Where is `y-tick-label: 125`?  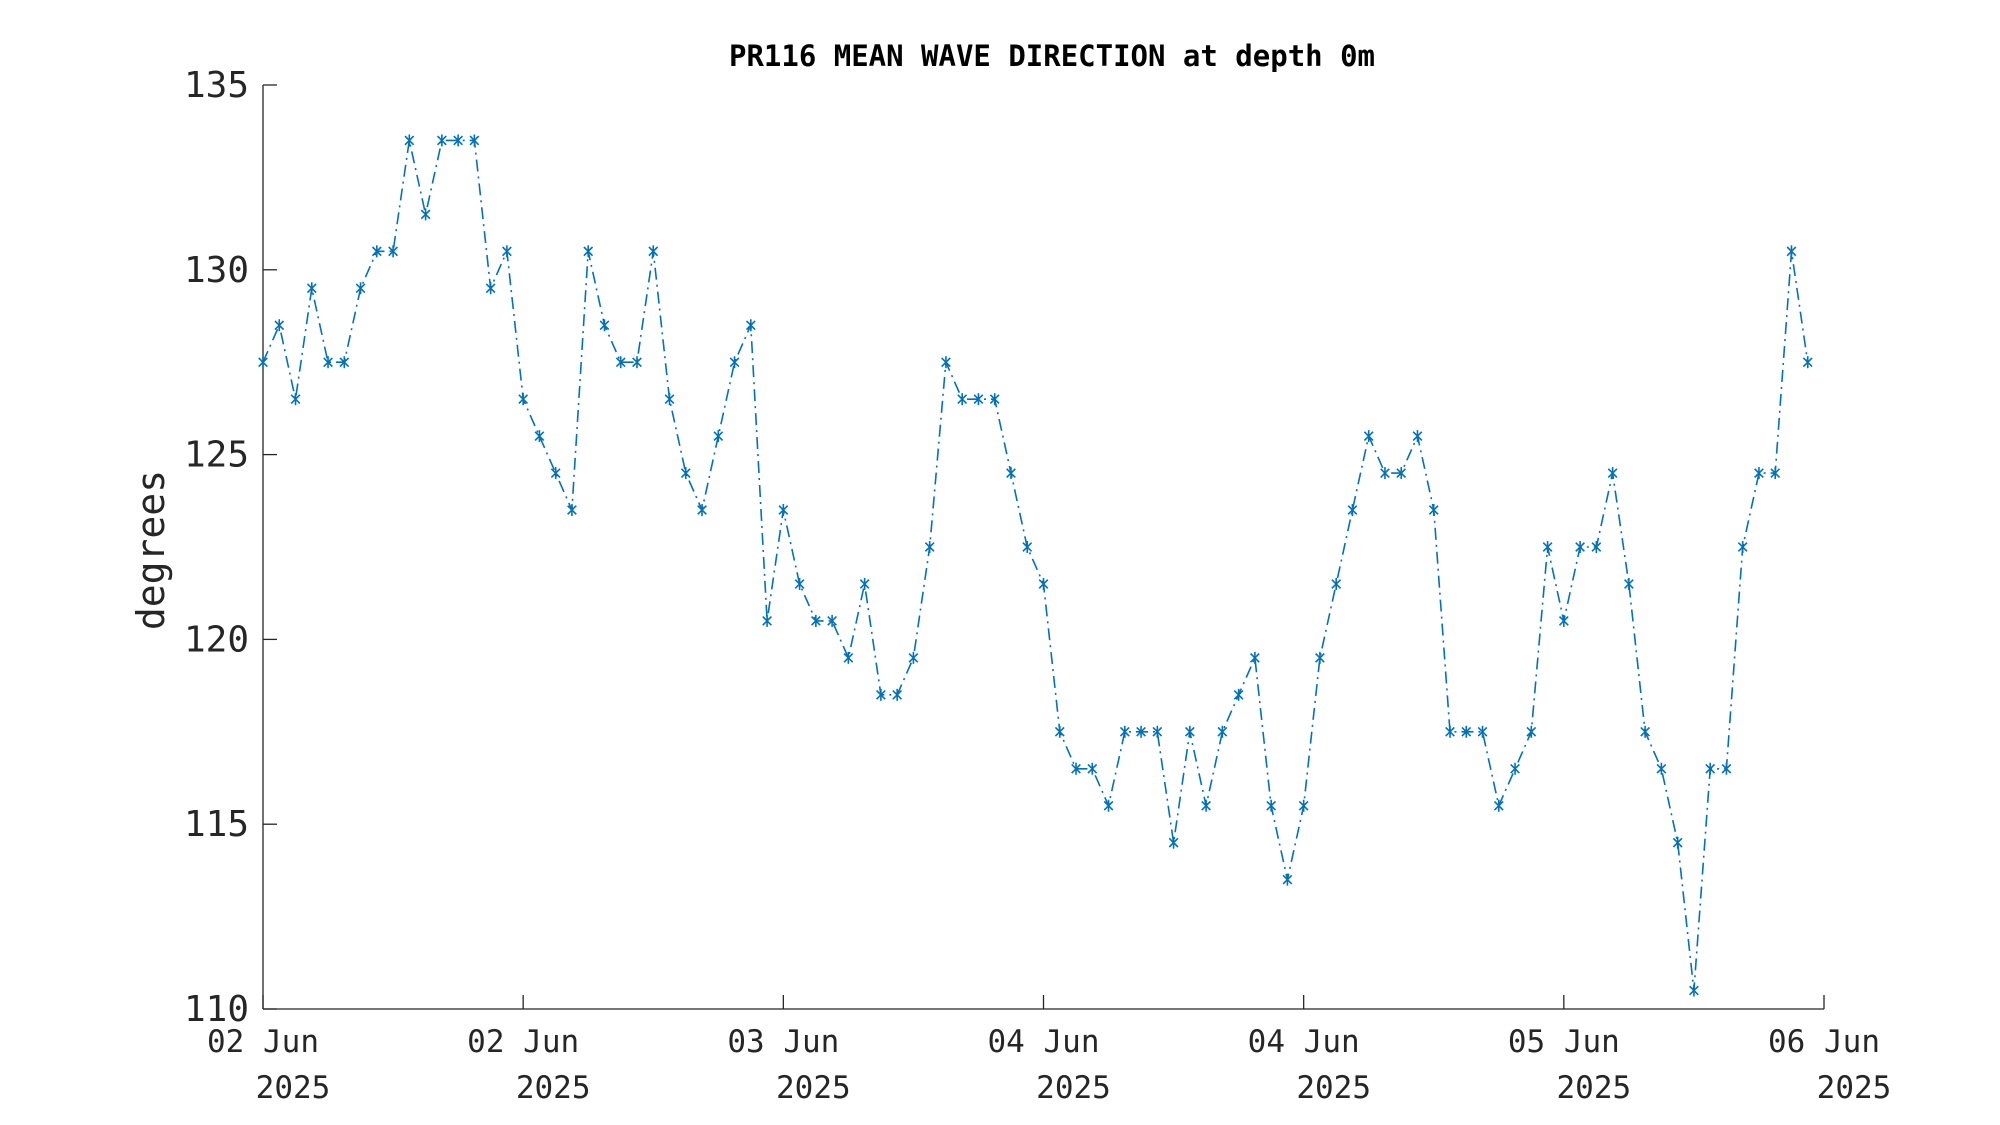 y-tick-label: 125 is located at coordinates (216, 455).